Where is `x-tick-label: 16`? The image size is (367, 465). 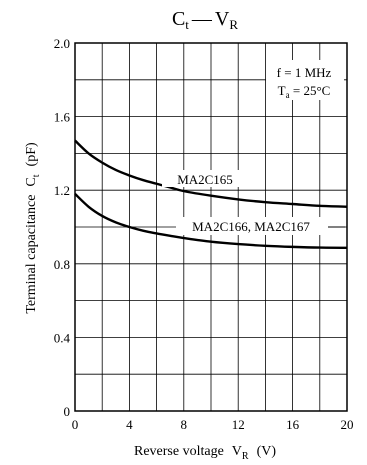
x-tick-label: 16 is located at coordinates (293, 424).